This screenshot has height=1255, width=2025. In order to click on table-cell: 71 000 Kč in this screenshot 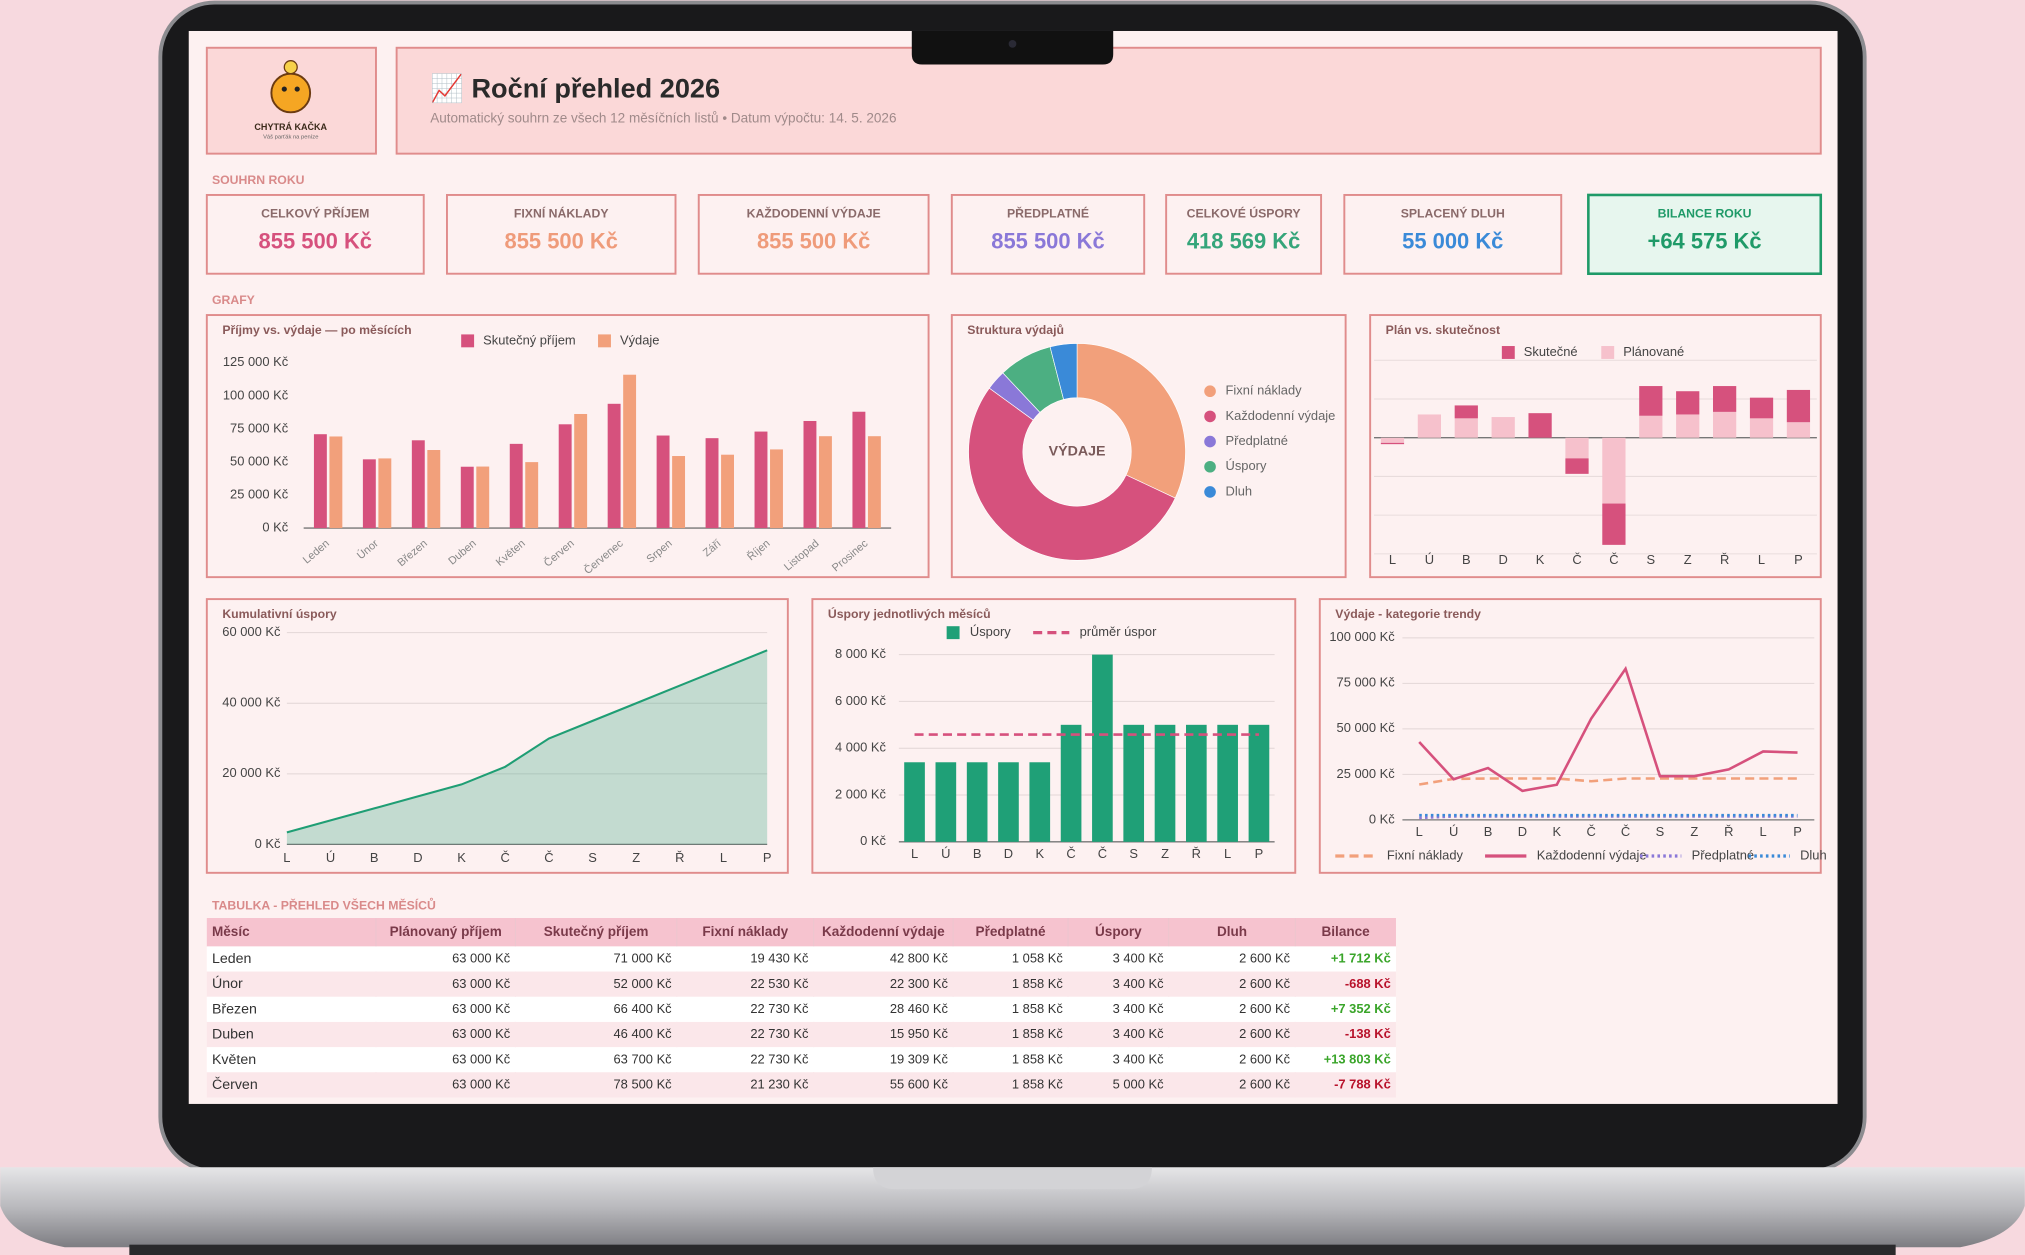, I will do `click(643, 958)`.